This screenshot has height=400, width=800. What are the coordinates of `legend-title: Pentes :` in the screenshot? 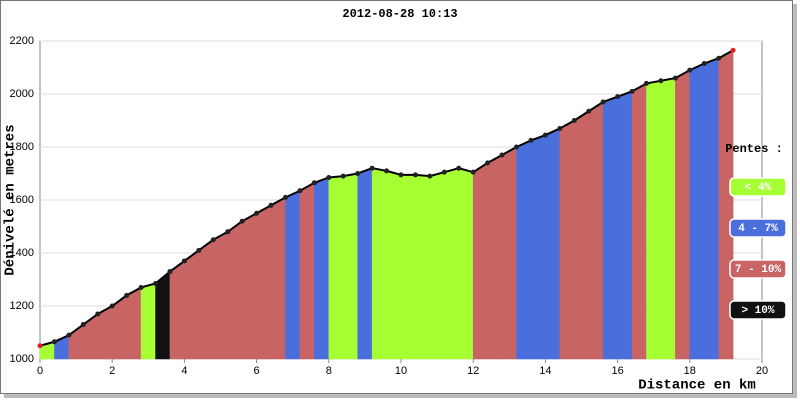 It's located at (754, 149).